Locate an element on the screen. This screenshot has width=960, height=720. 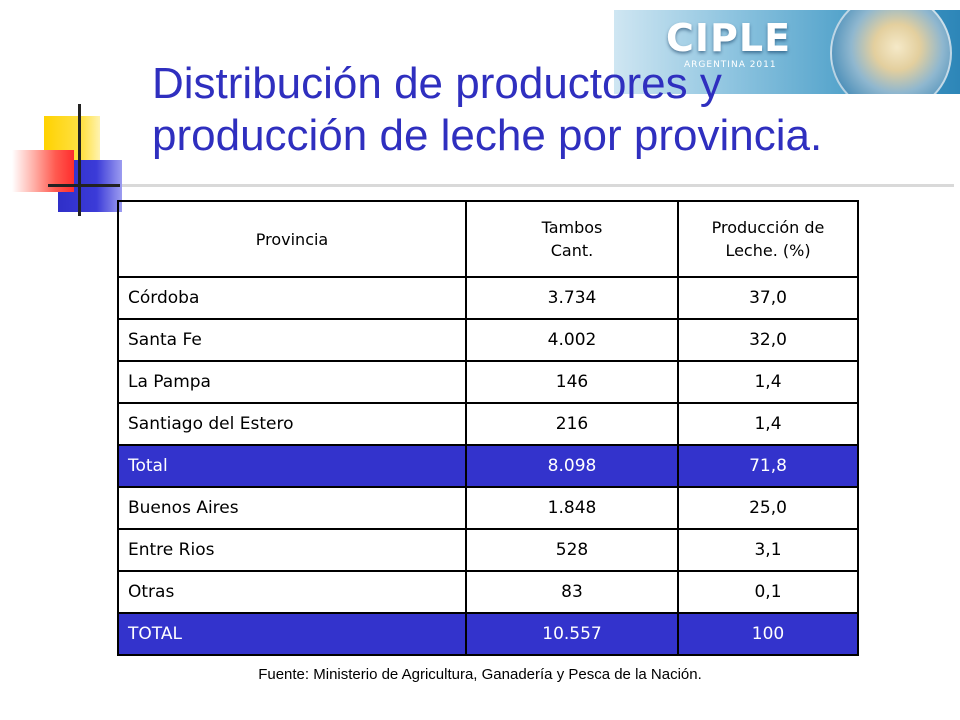
table-row: La Pampa 146 1,4 is located at coordinates (488, 382).